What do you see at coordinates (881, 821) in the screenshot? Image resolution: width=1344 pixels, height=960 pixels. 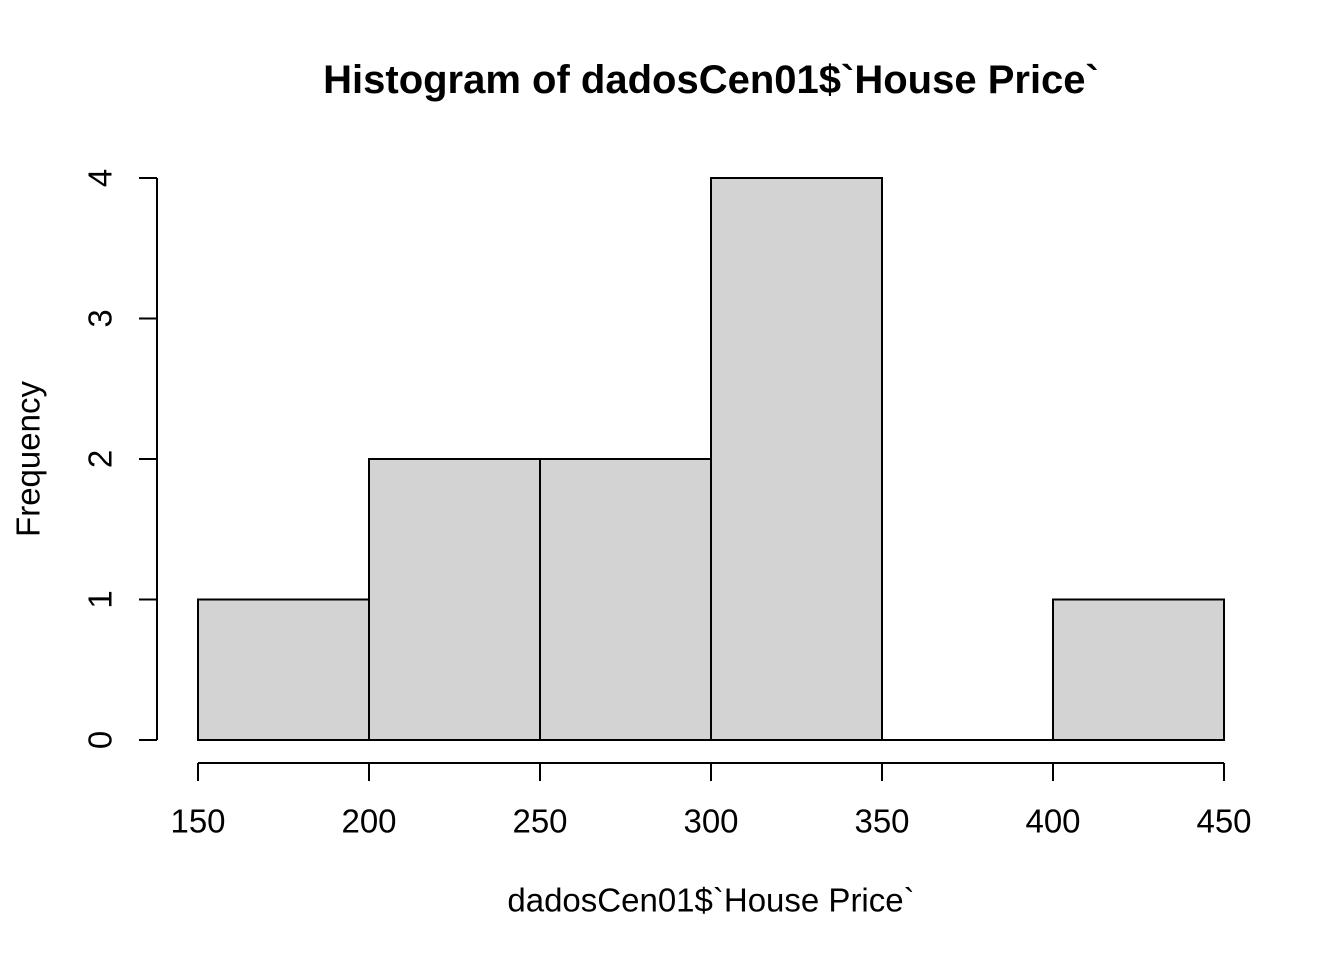 I see `x-tick-label: 350` at bounding box center [881, 821].